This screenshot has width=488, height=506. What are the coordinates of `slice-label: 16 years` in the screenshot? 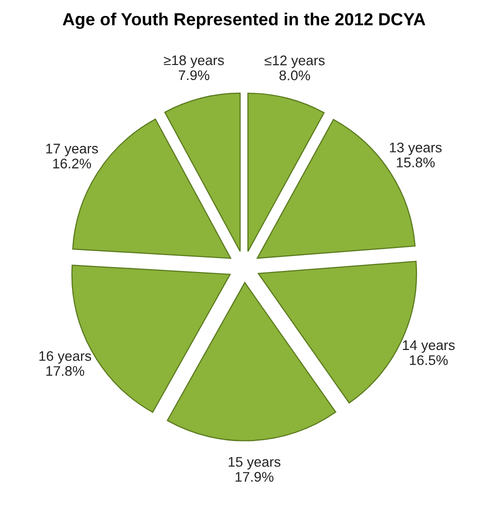 It's located at (65, 357).